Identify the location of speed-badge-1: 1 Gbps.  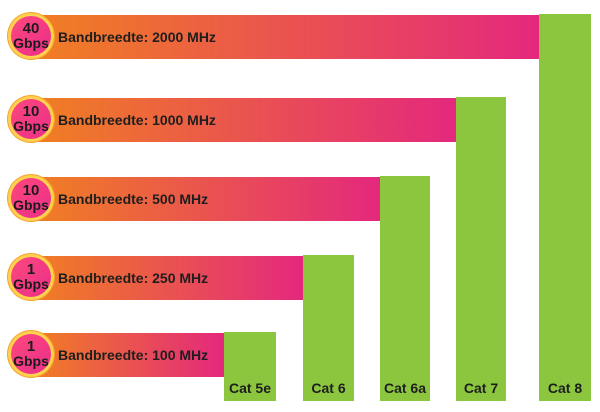
(31, 277).